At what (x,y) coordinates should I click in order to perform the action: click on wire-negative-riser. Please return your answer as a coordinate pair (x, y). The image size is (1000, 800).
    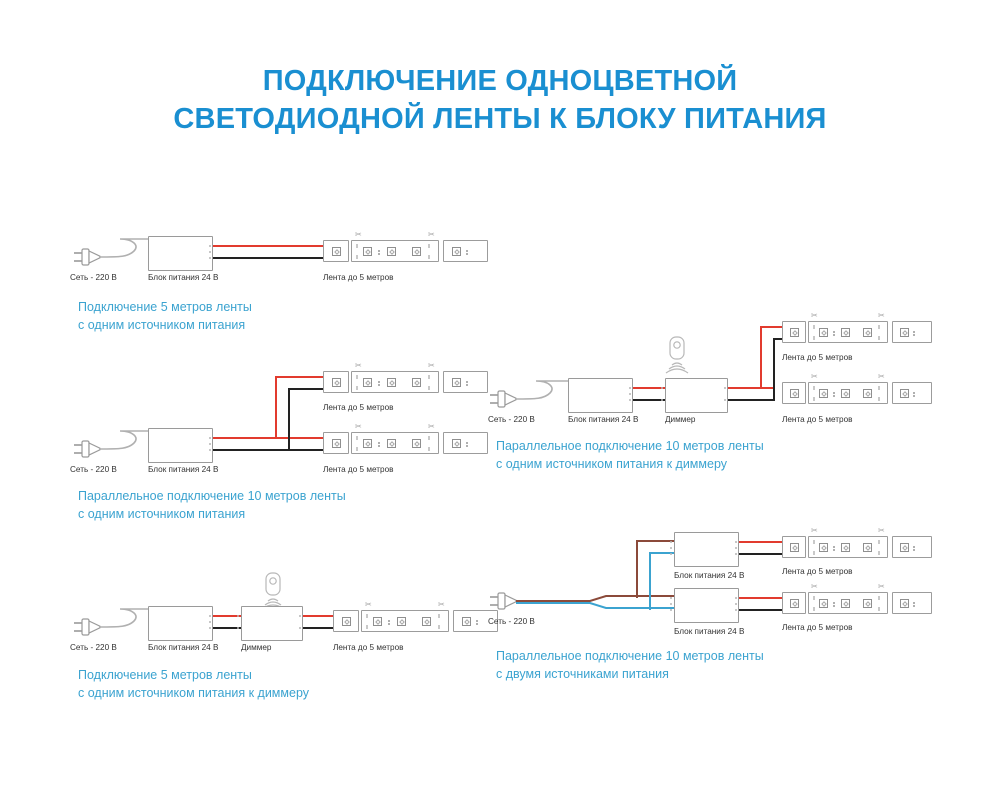
    Looking at the image, I should click on (289, 419).